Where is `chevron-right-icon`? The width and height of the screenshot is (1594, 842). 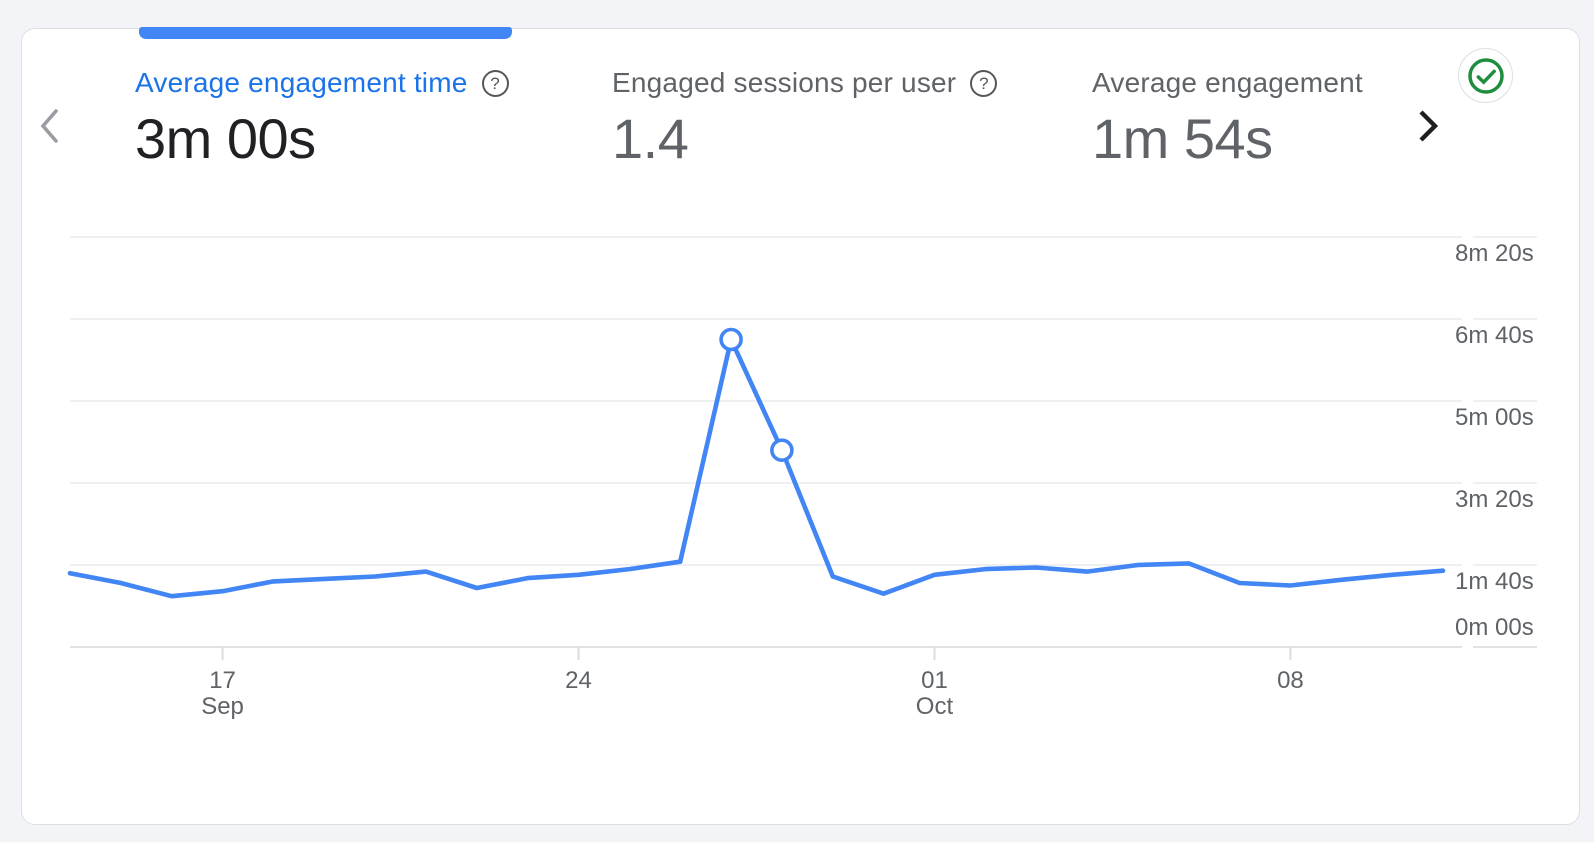
chevron-right-icon is located at coordinates (1429, 126).